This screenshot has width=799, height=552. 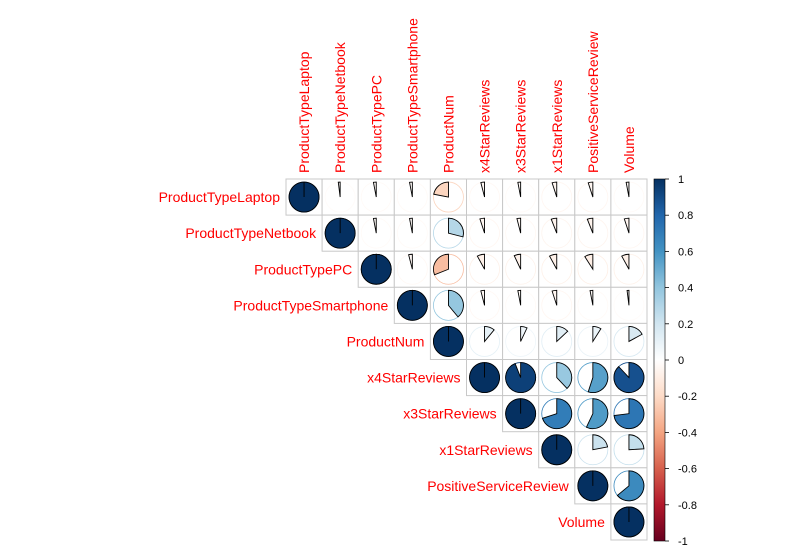 I want to click on row-label: ProductTypeNetbook, so click(x=251, y=233).